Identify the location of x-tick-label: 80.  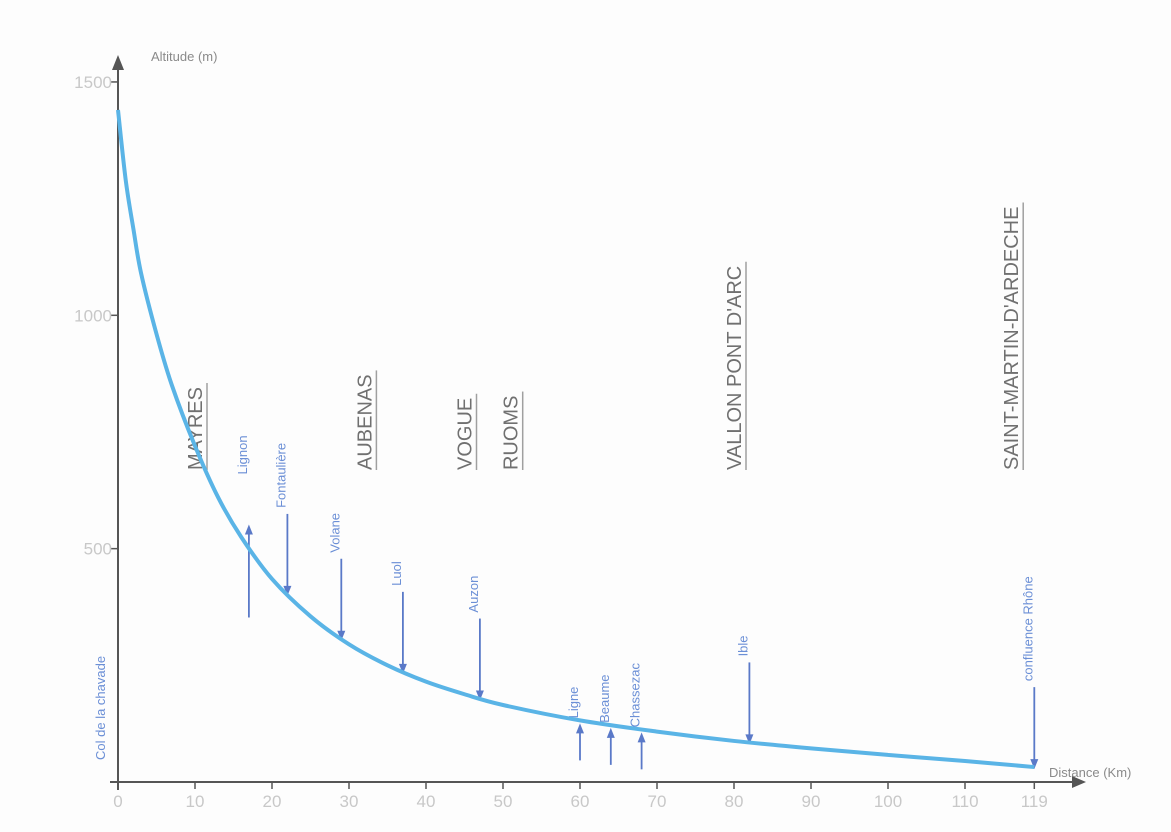
(734, 801).